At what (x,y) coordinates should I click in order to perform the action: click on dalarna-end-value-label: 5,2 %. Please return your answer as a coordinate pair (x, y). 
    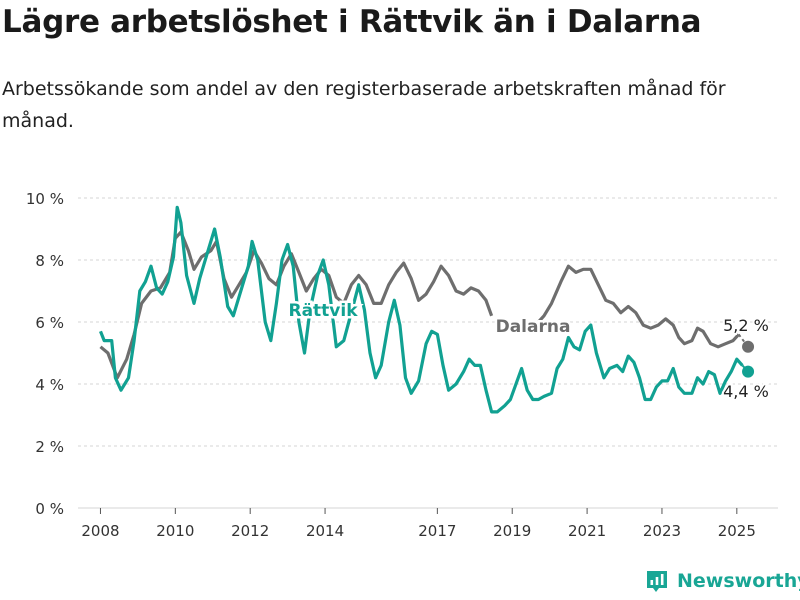
    Looking at the image, I should click on (746, 325).